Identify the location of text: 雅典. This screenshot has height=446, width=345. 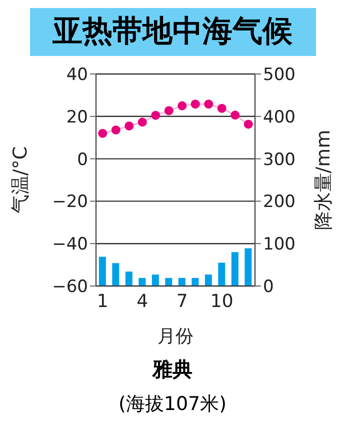
(172, 369).